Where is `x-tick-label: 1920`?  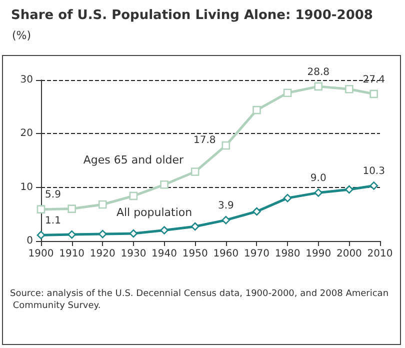
x-tick-label: 1920 is located at coordinates (103, 254).